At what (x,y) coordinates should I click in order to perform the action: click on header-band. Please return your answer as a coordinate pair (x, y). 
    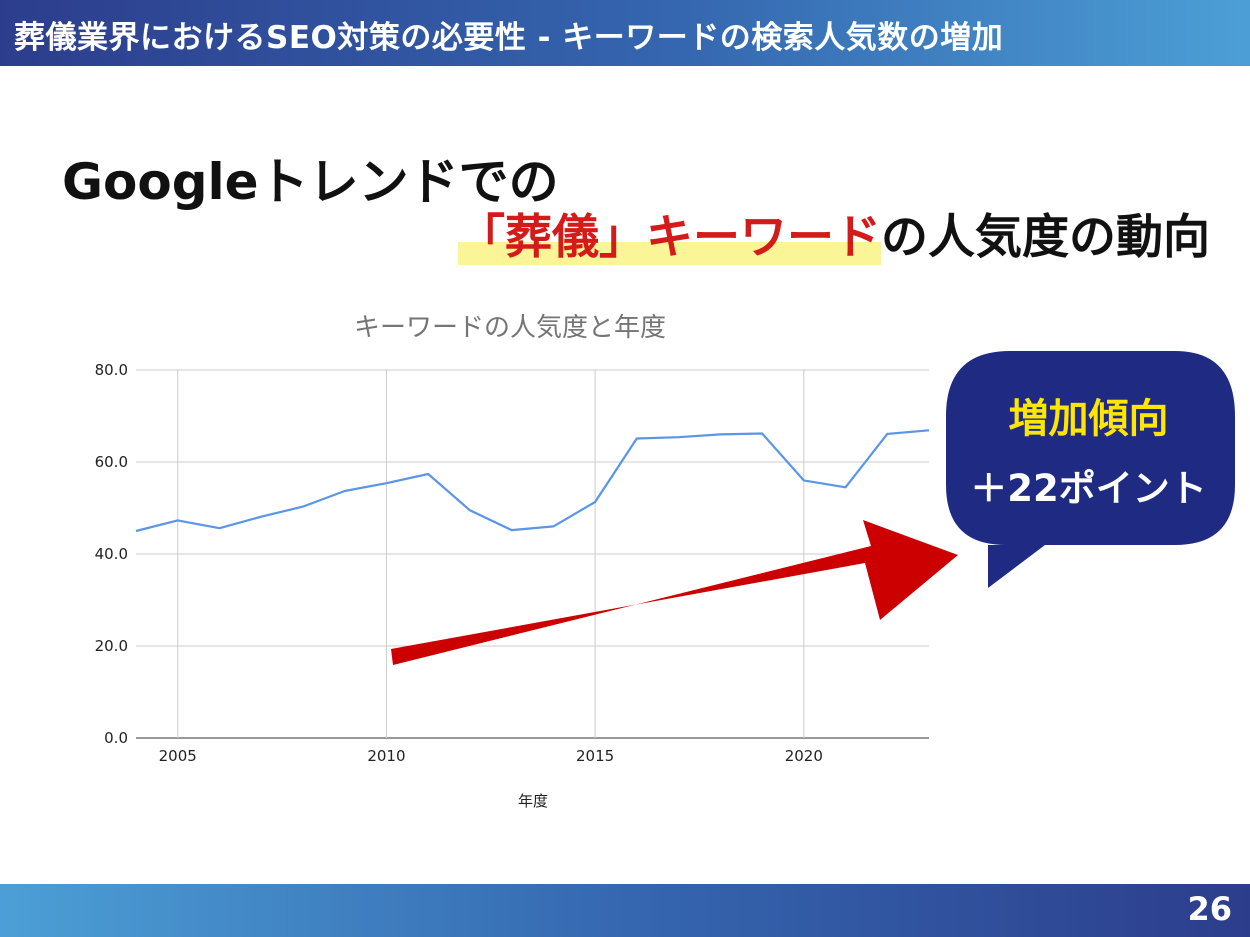
    Looking at the image, I should click on (625, 33).